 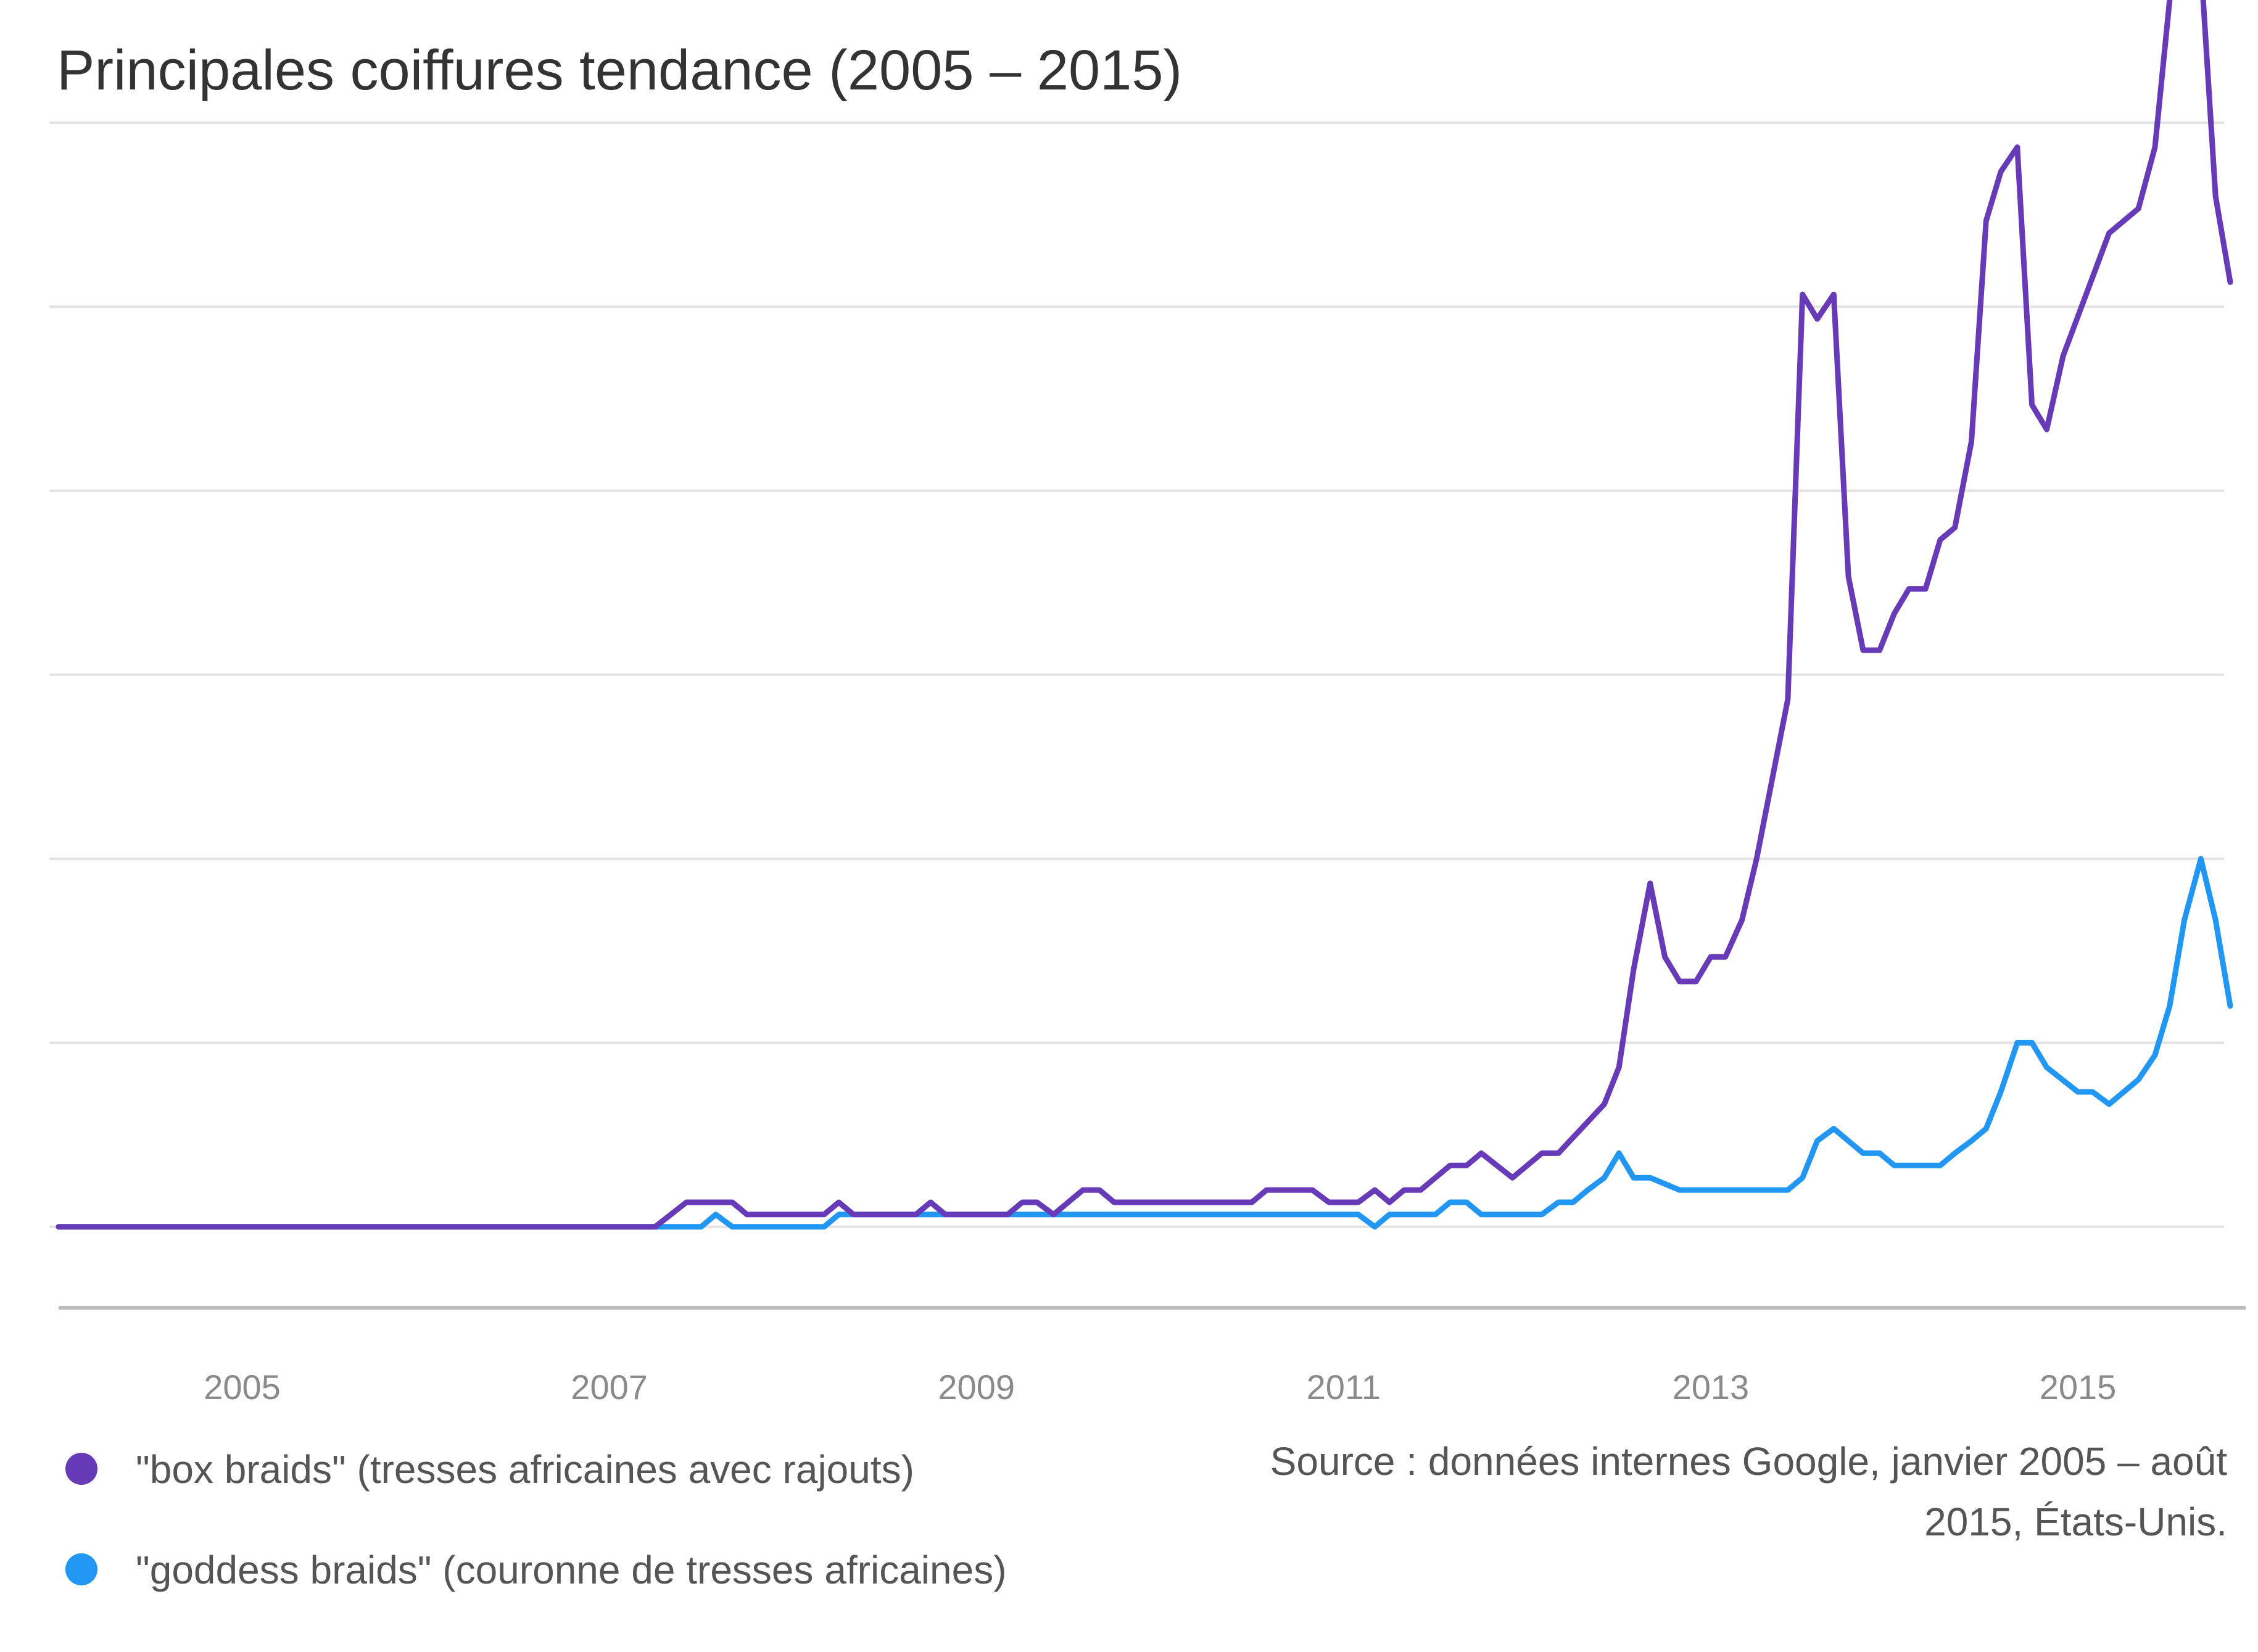 What do you see at coordinates (81, 1569) in the screenshot?
I see `legend-swatch-goddess-braids` at bounding box center [81, 1569].